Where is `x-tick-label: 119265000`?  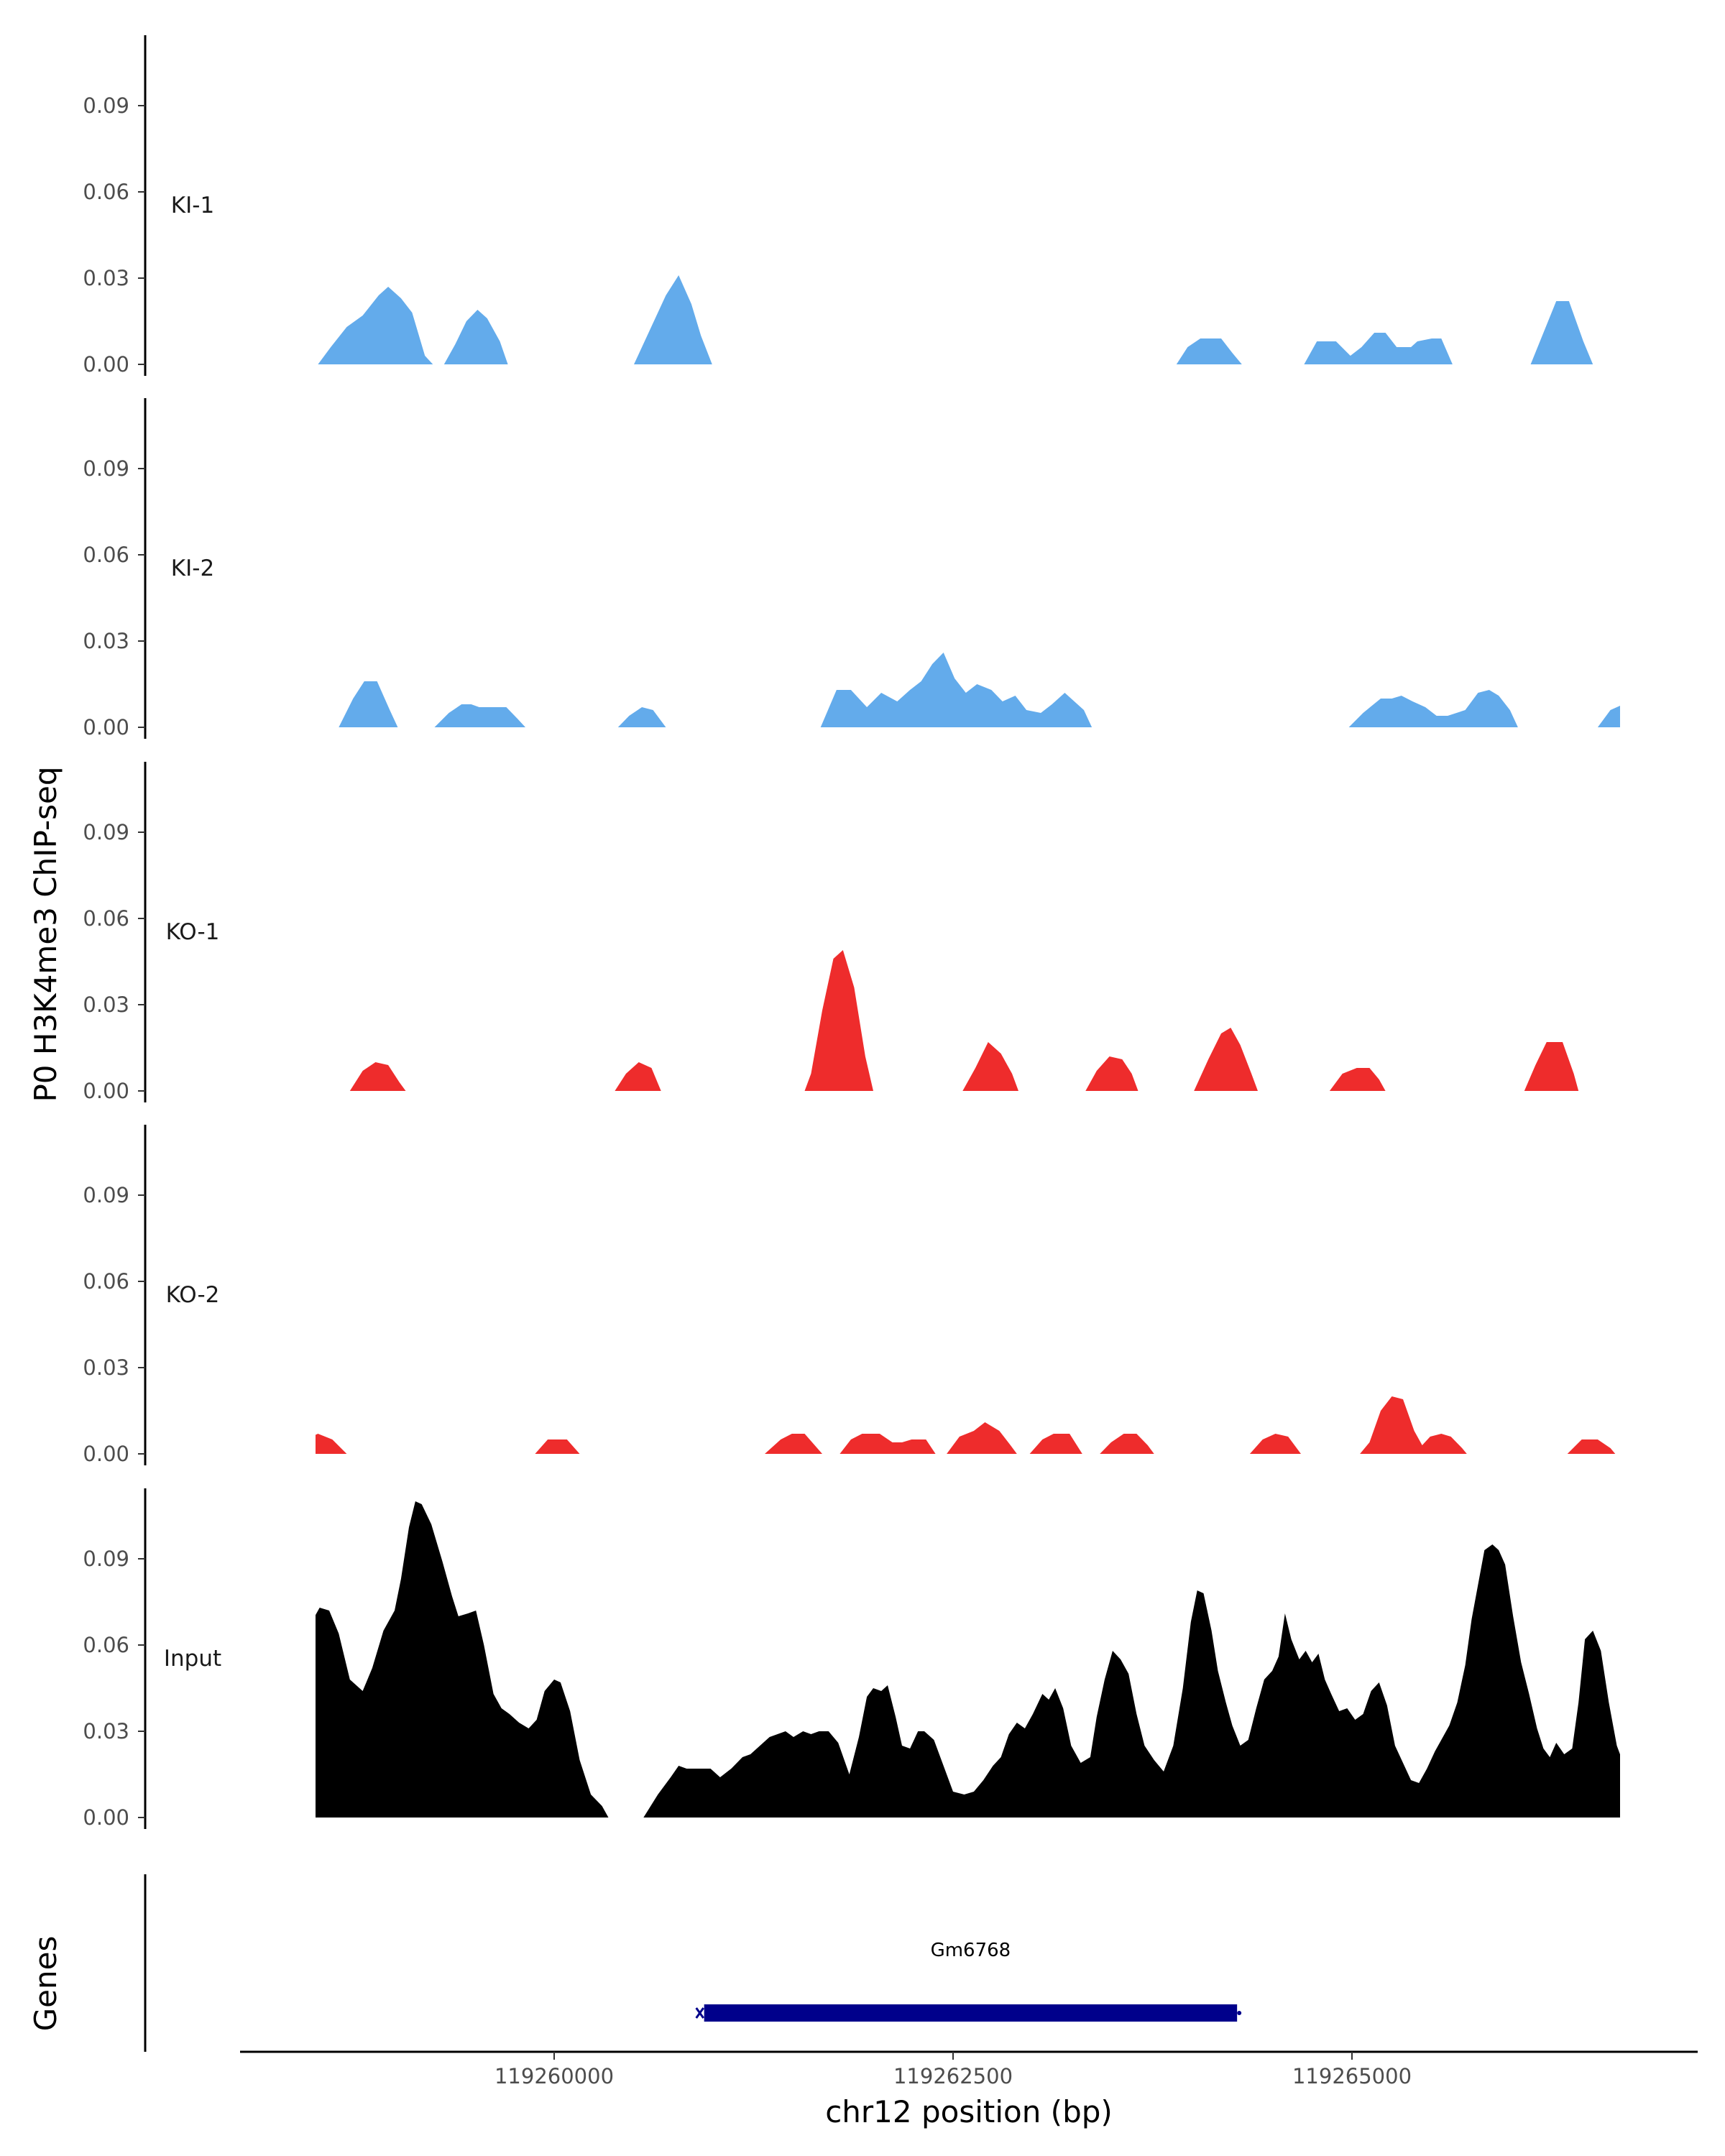 x-tick-label: 119265000 is located at coordinates (1352, 2076).